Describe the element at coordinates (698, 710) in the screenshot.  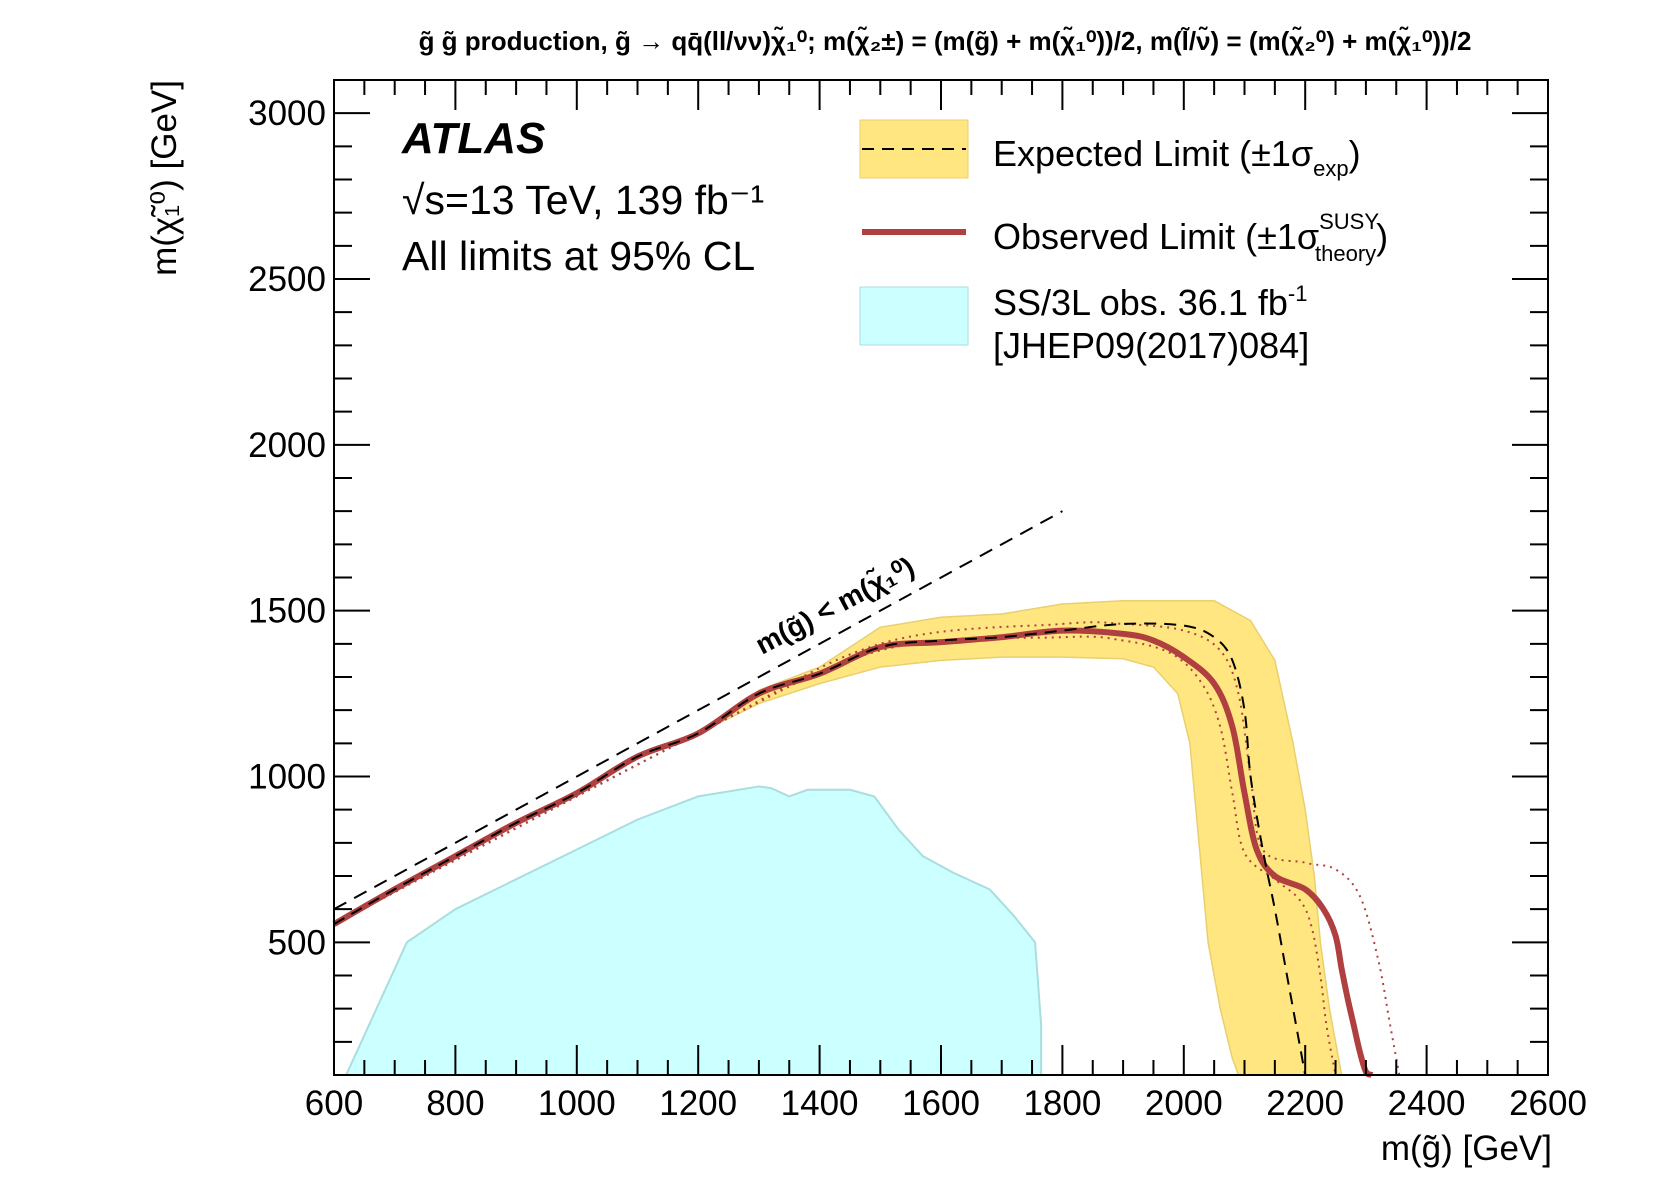
I see `kinematic-limit-line` at that location.